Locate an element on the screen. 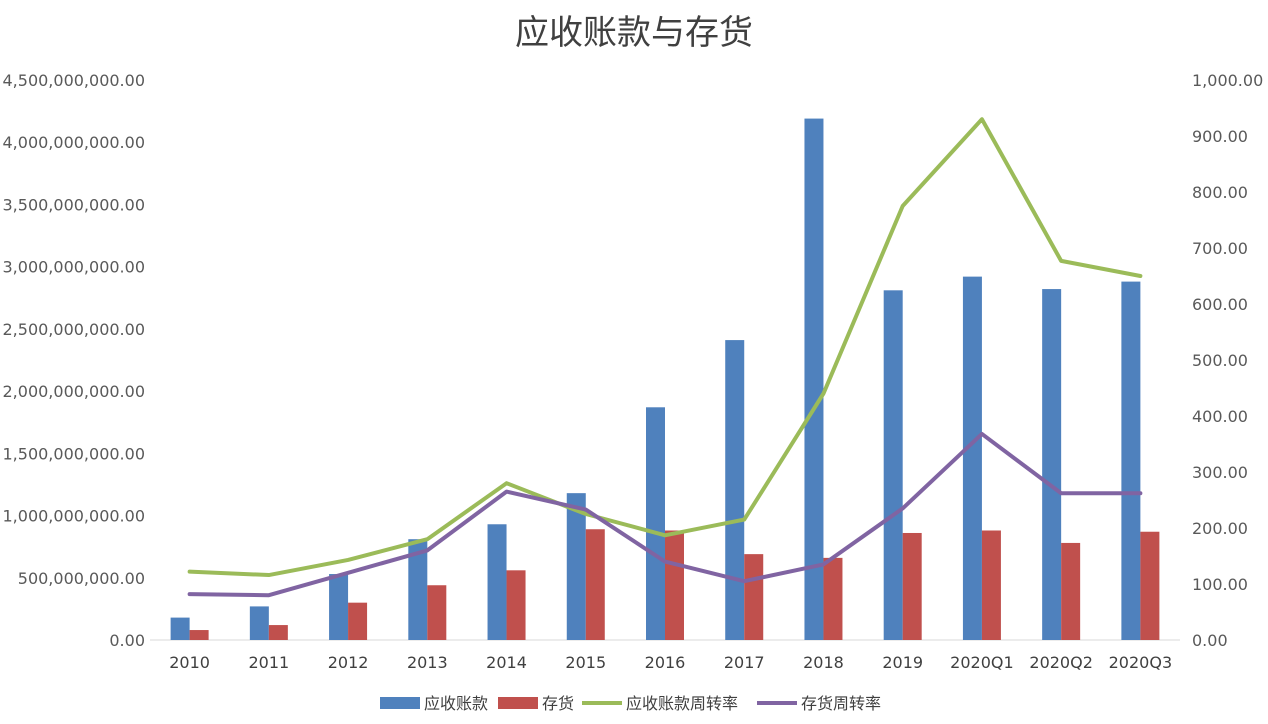 The height and width of the screenshot is (724, 1268). legend-item: 存货周转率 is located at coordinates (819, 703).